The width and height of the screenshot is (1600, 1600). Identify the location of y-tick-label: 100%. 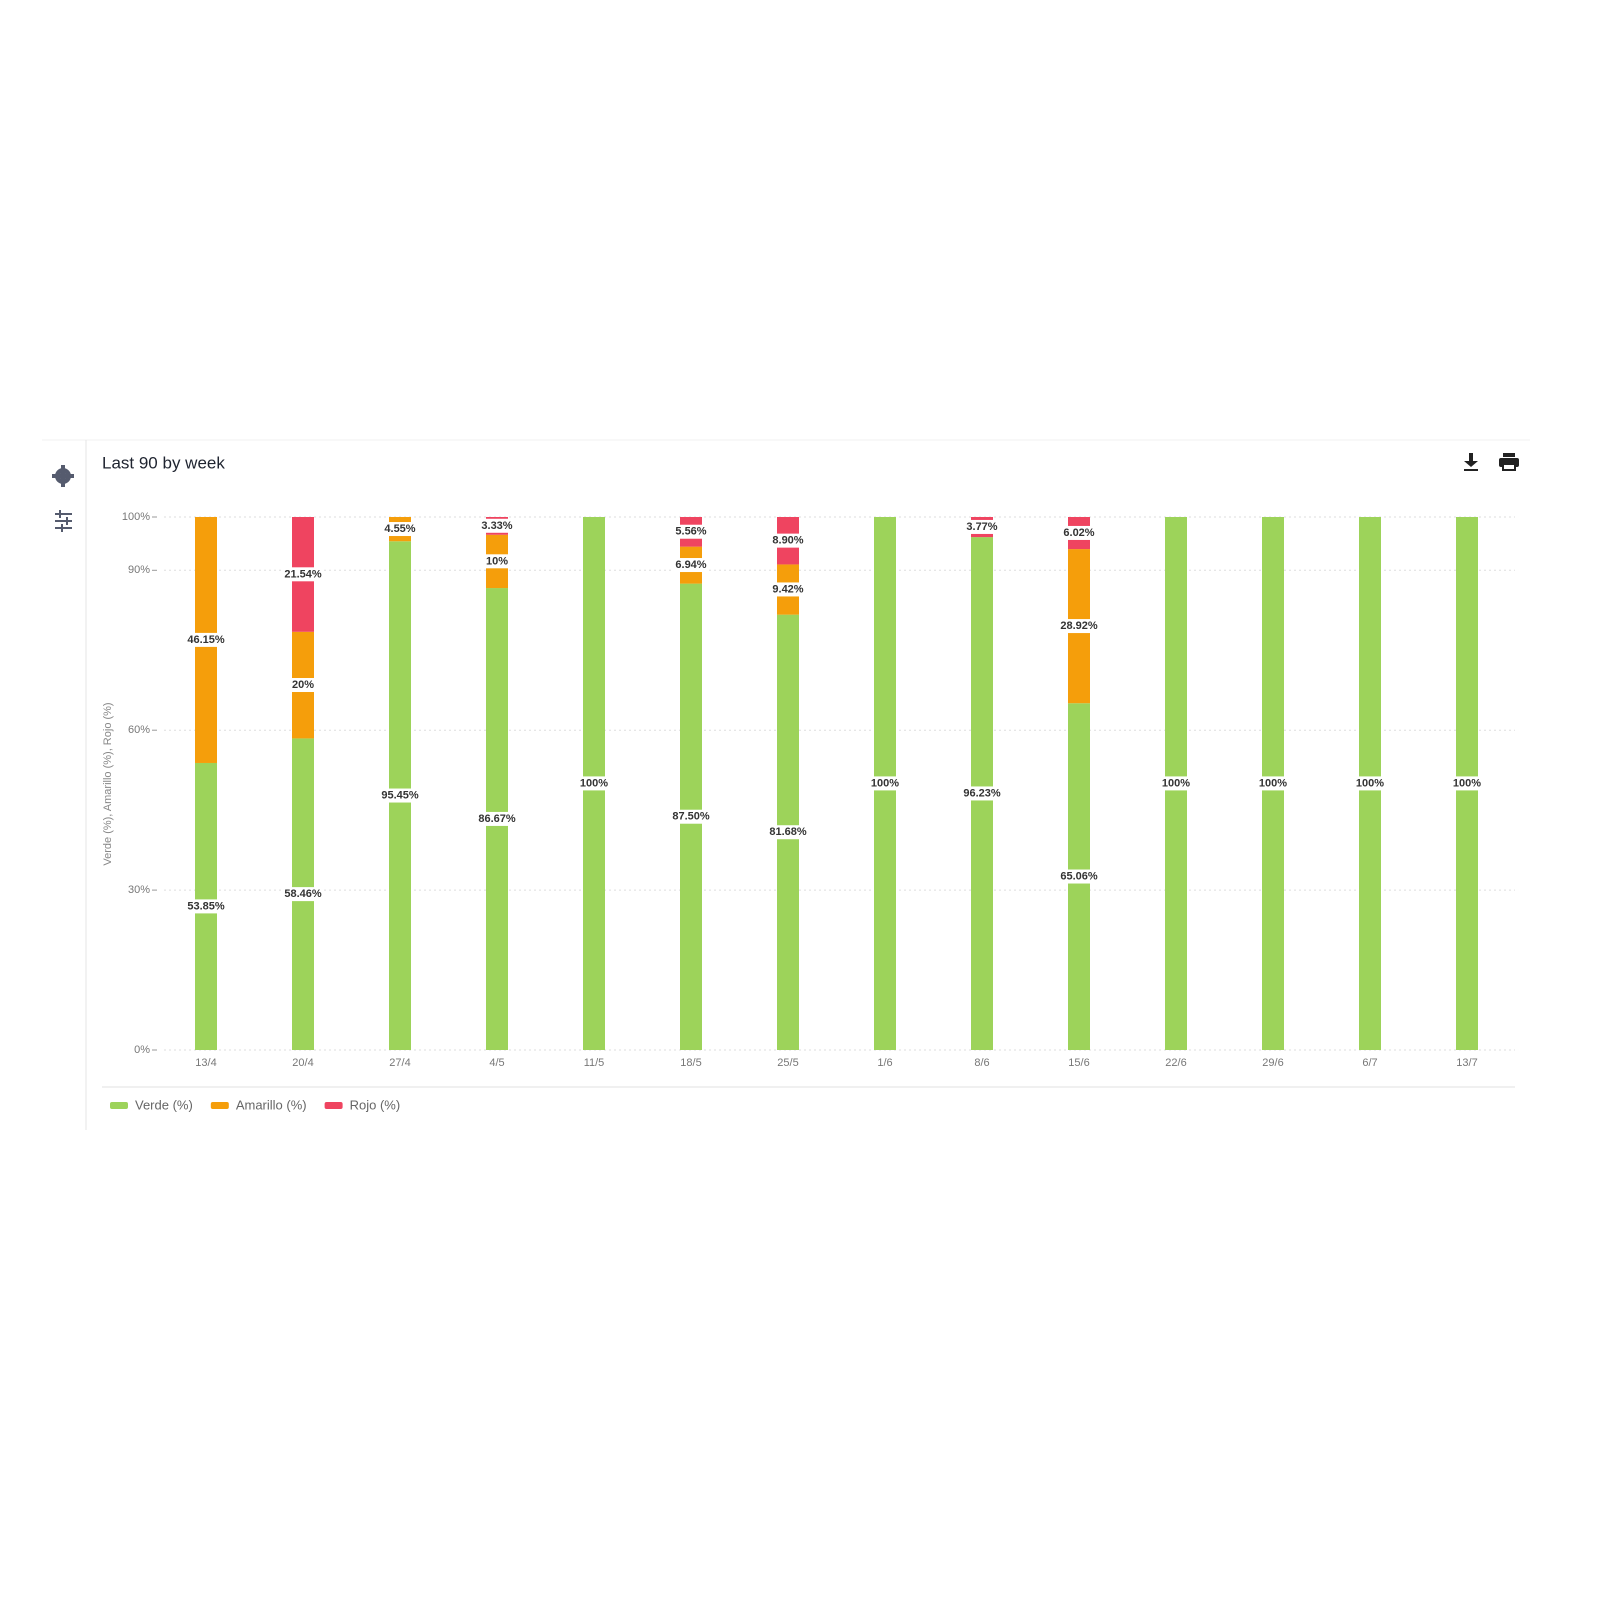
(136, 517).